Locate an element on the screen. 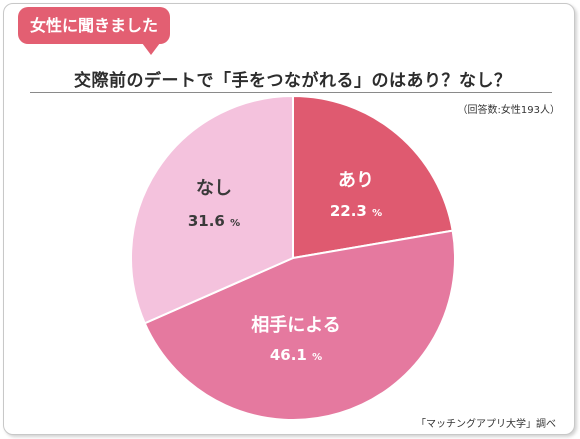  slice-value-2: 46.1 % is located at coordinates (296, 355).